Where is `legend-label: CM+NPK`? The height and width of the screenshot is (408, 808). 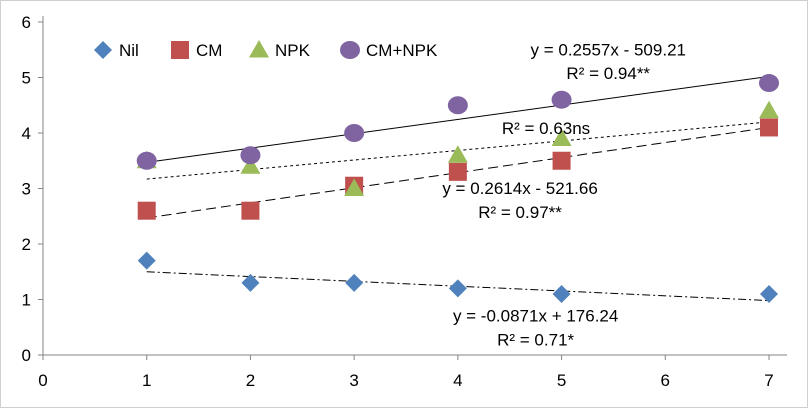
legend-label: CM+NPK is located at coordinates (402, 50).